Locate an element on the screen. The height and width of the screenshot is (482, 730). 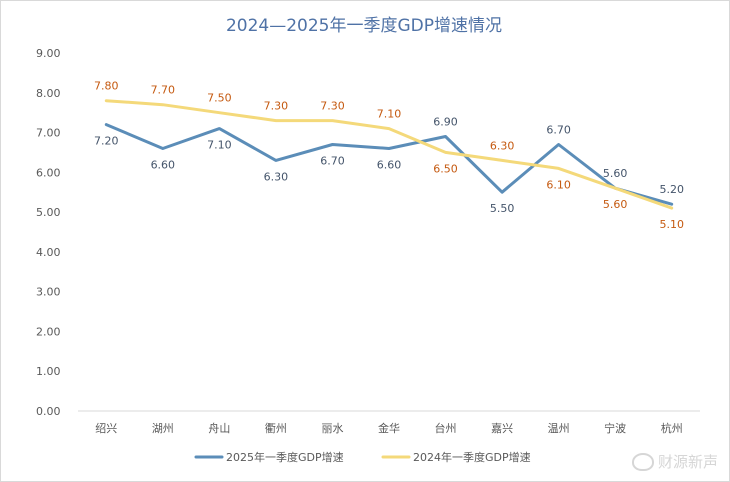
y-tick-label: 0.00 is located at coordinates (48, 411).